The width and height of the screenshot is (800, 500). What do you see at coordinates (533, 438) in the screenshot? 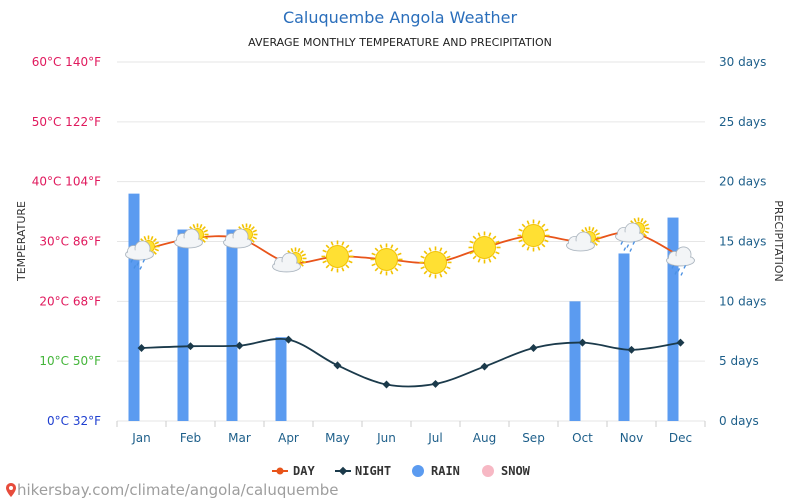
I see `x-tick-label: Sep` at bounding box center [533, 438].